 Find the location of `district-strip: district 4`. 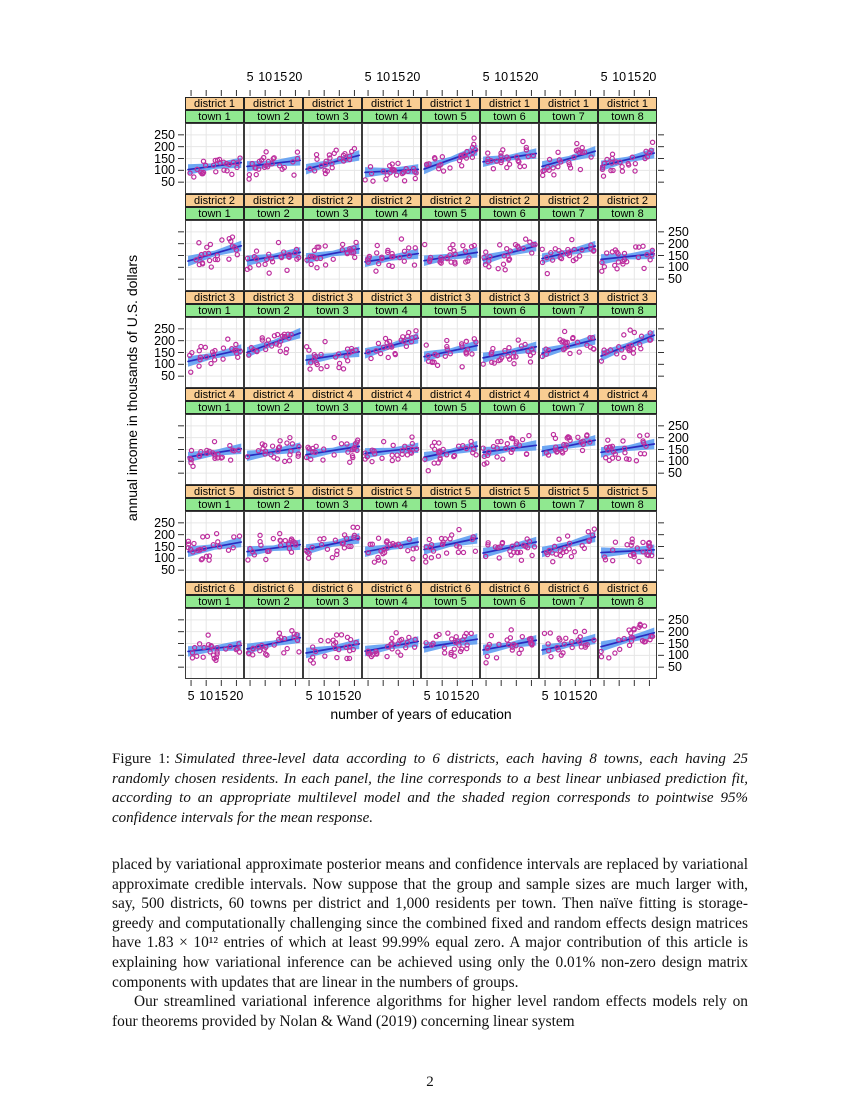

district-strip: district 4 is located at coordinates (391, 394).